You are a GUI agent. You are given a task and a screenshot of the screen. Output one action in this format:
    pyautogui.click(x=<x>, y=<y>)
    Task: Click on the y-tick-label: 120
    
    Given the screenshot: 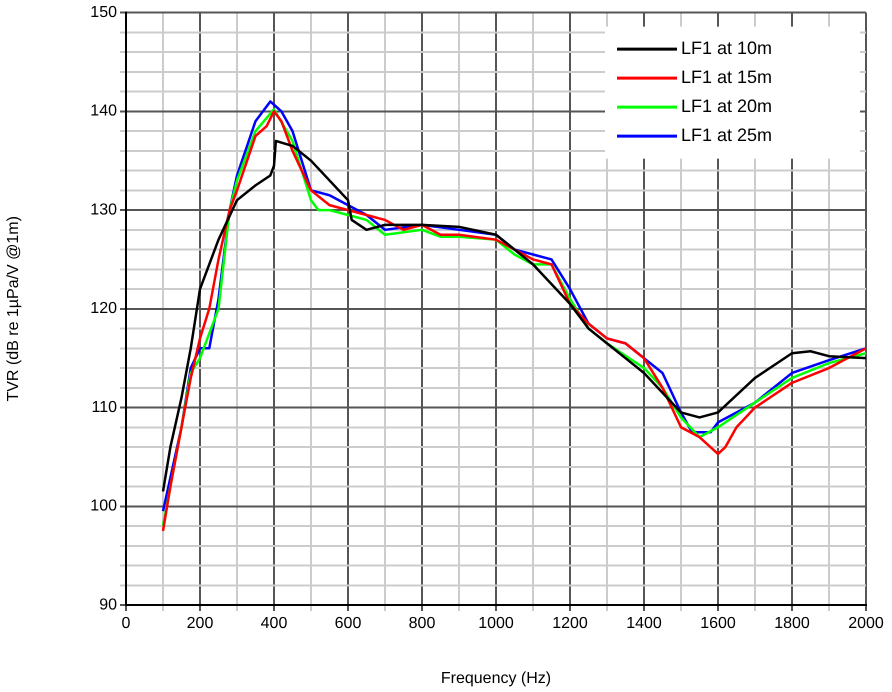 What is the action you would take?
    pyautogui.click(x=104, y=309)
    